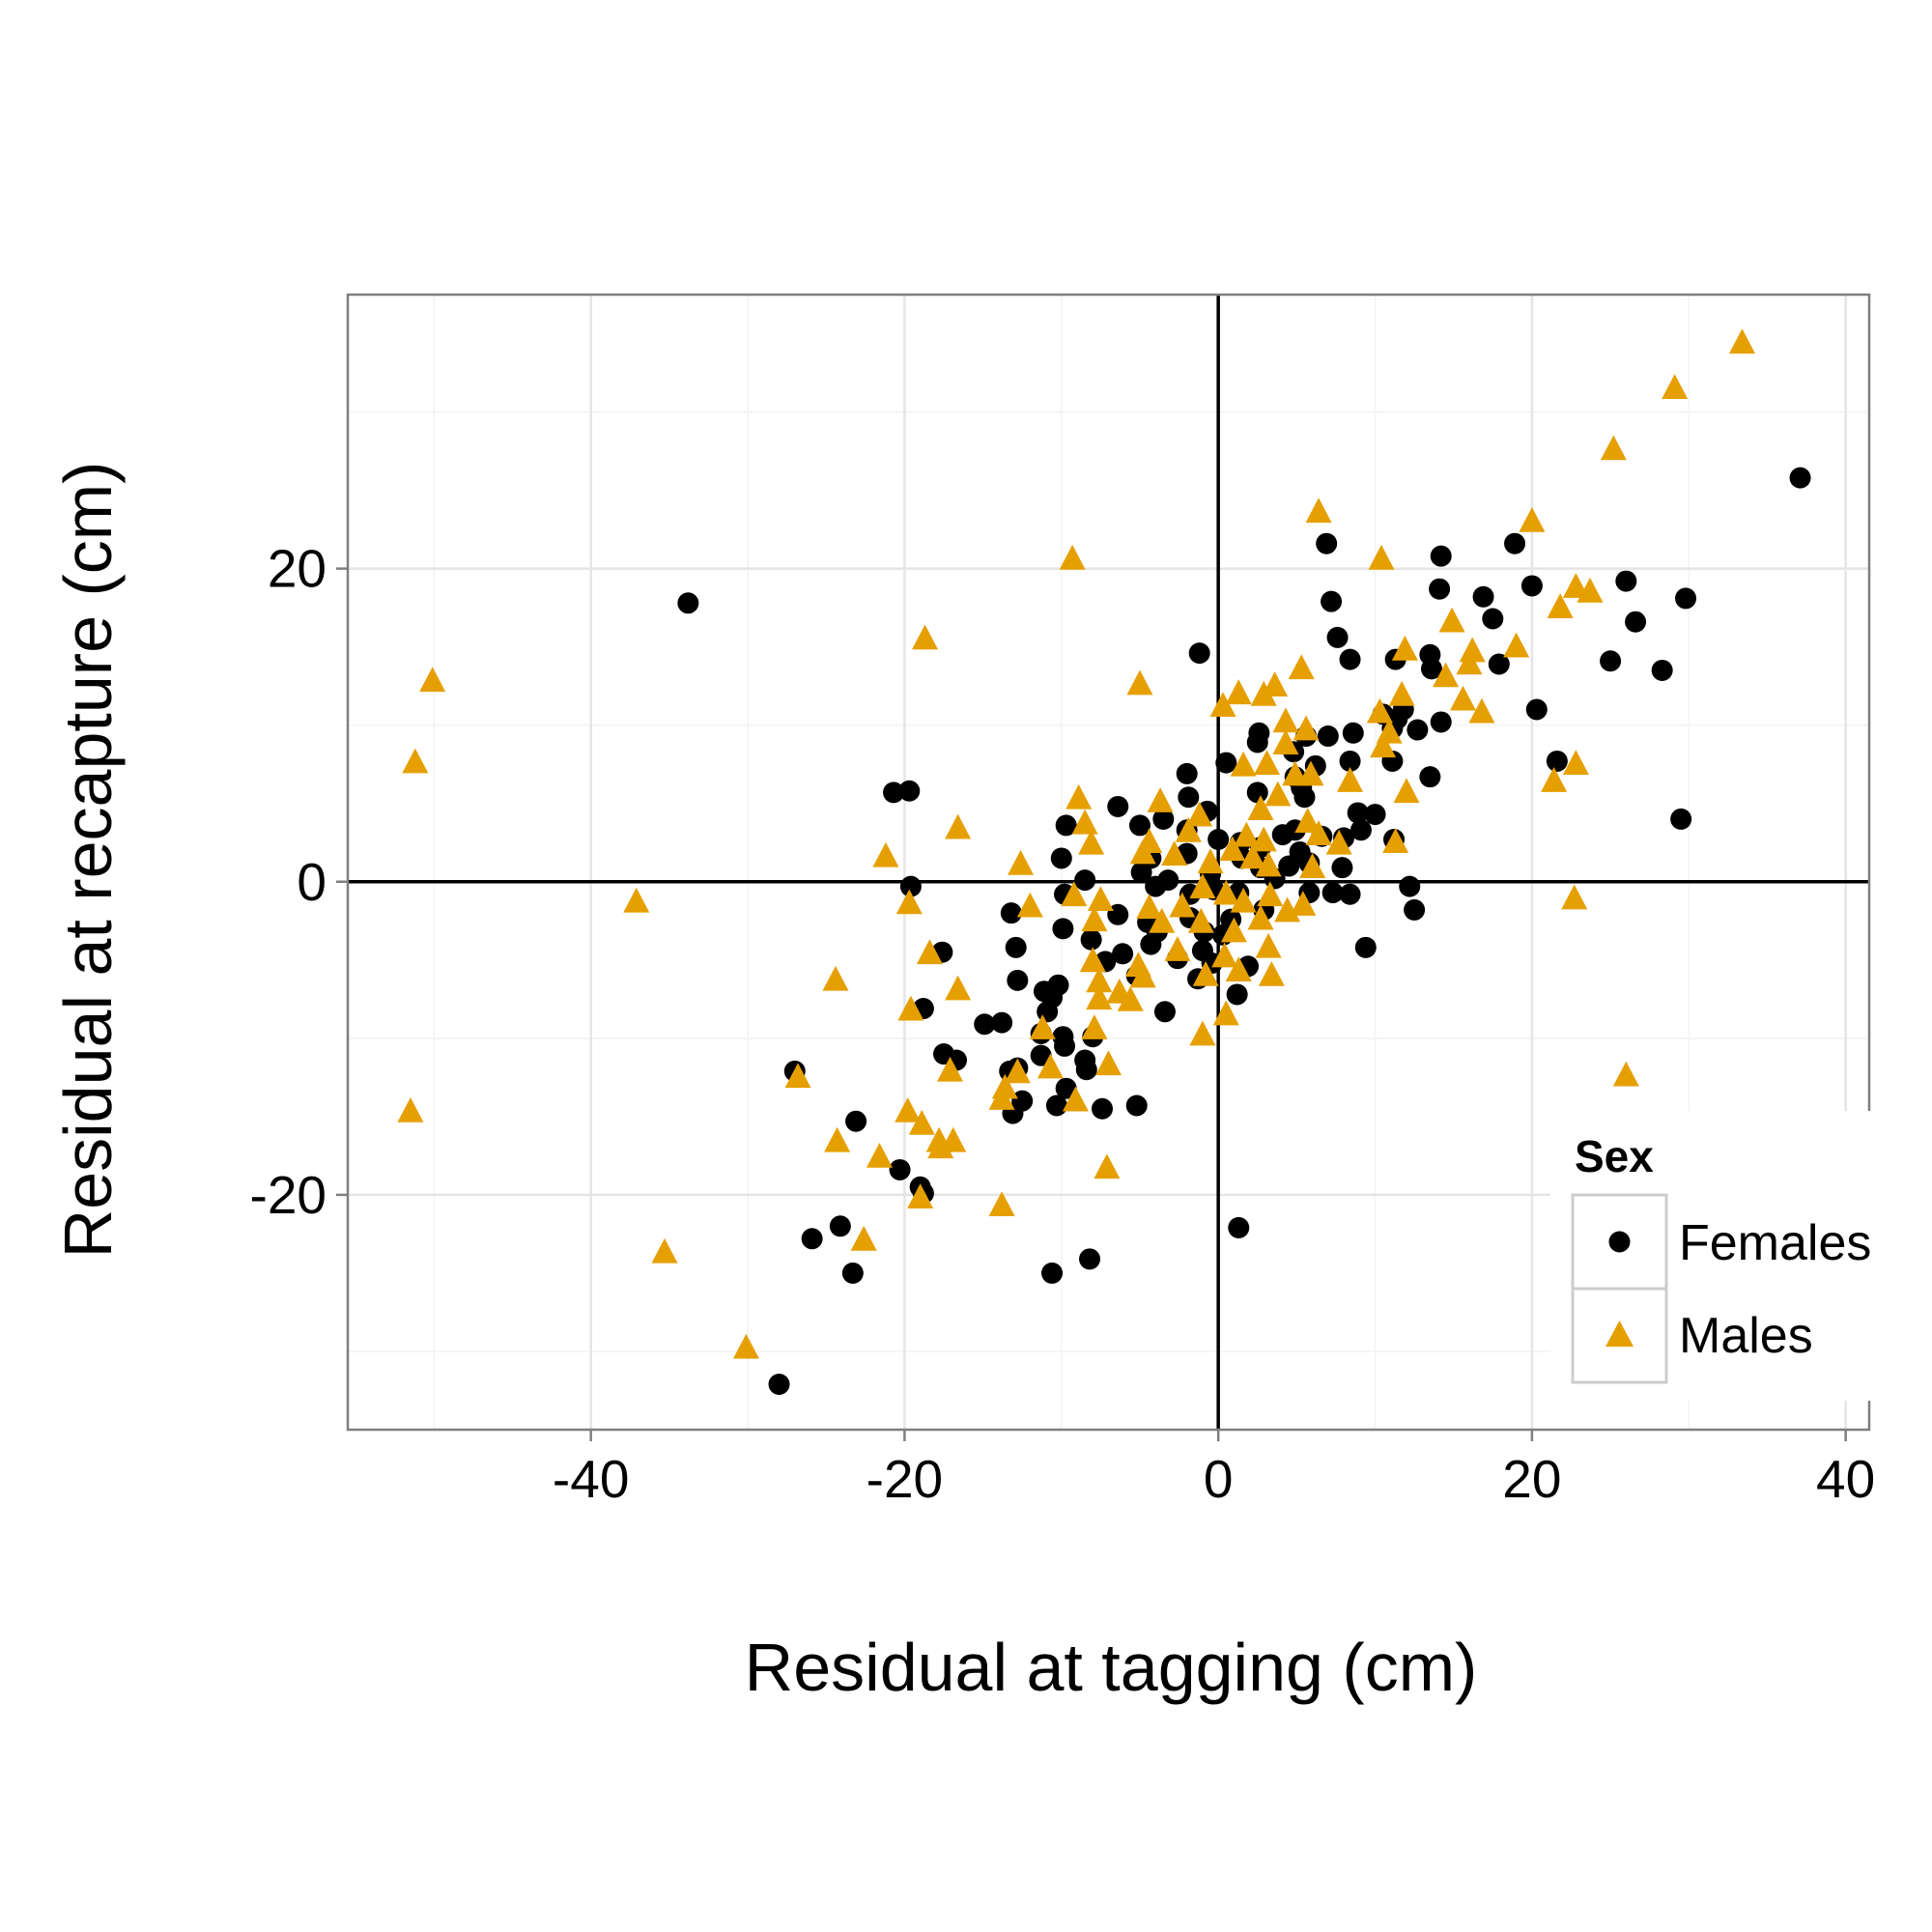 This screenshot has height=1932, width=1932. I want to click on legend-title: Sex, so click(1614, 1156).